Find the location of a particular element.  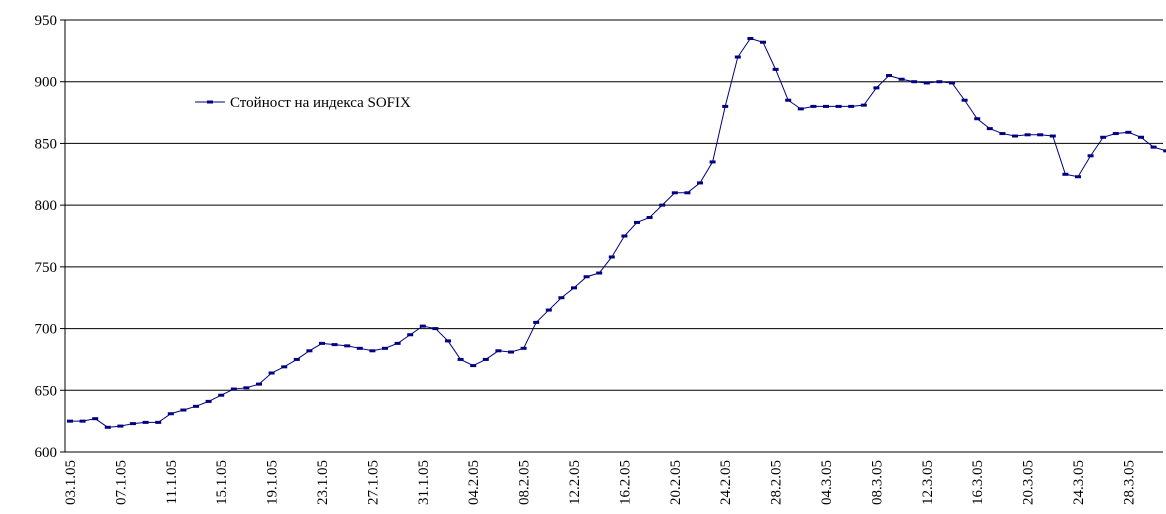

x-tick-label: 04.3.05 is located at coordinates (827, 482).